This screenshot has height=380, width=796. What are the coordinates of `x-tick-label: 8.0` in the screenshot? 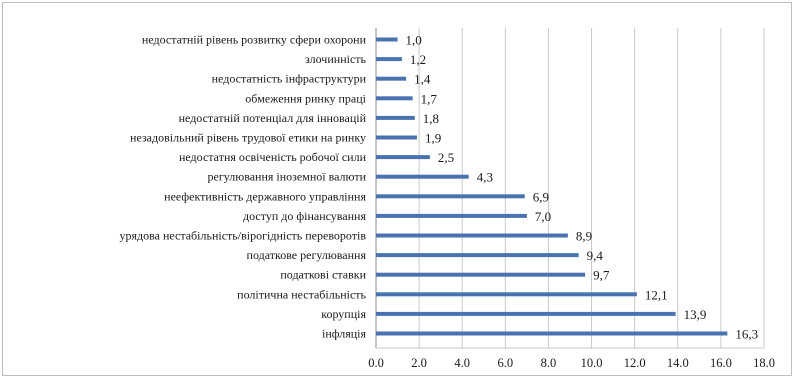 It's located at (549, 363).